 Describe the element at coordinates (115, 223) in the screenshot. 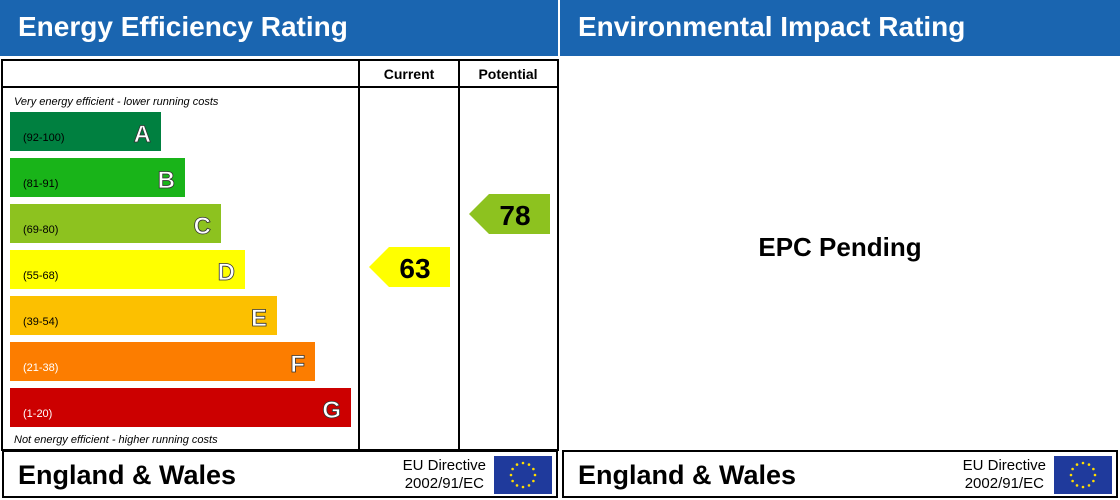

I see `band-bar-C` at that location.